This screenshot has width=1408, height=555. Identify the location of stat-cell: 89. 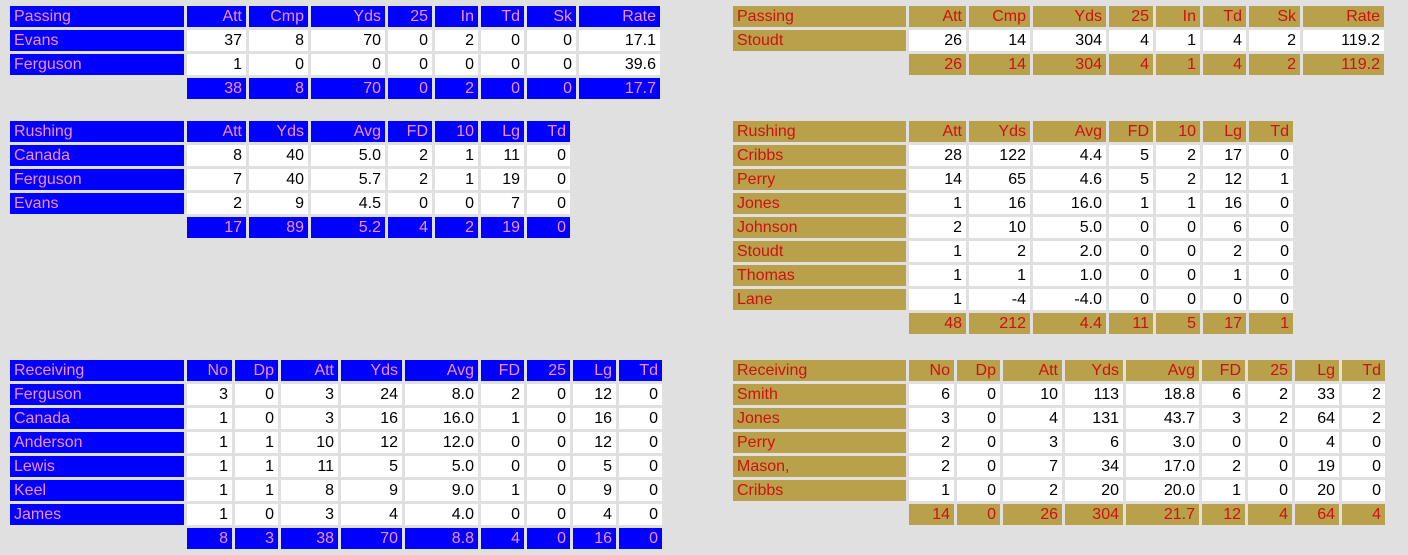
(278, 227).